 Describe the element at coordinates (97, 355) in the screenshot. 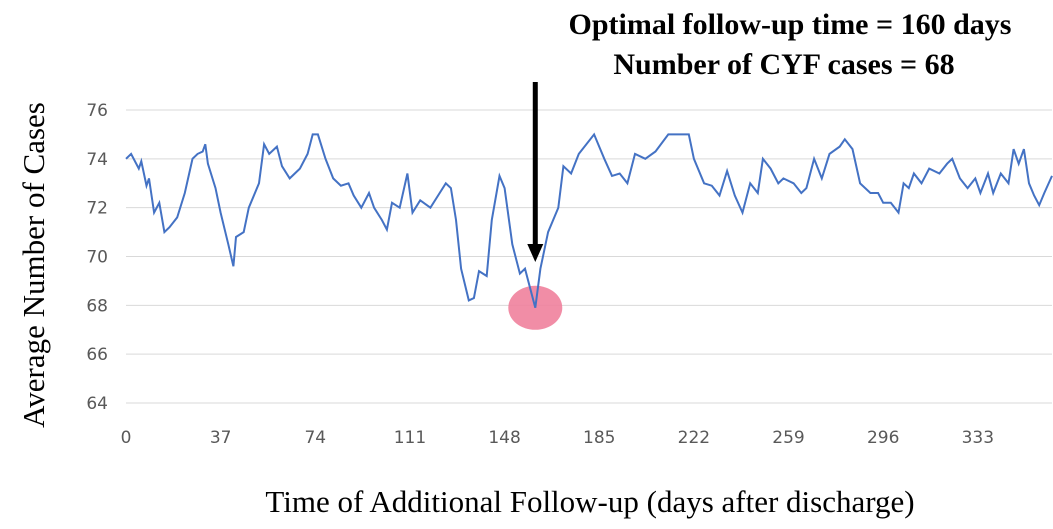

I see `y-tick-label: 66` at that location.